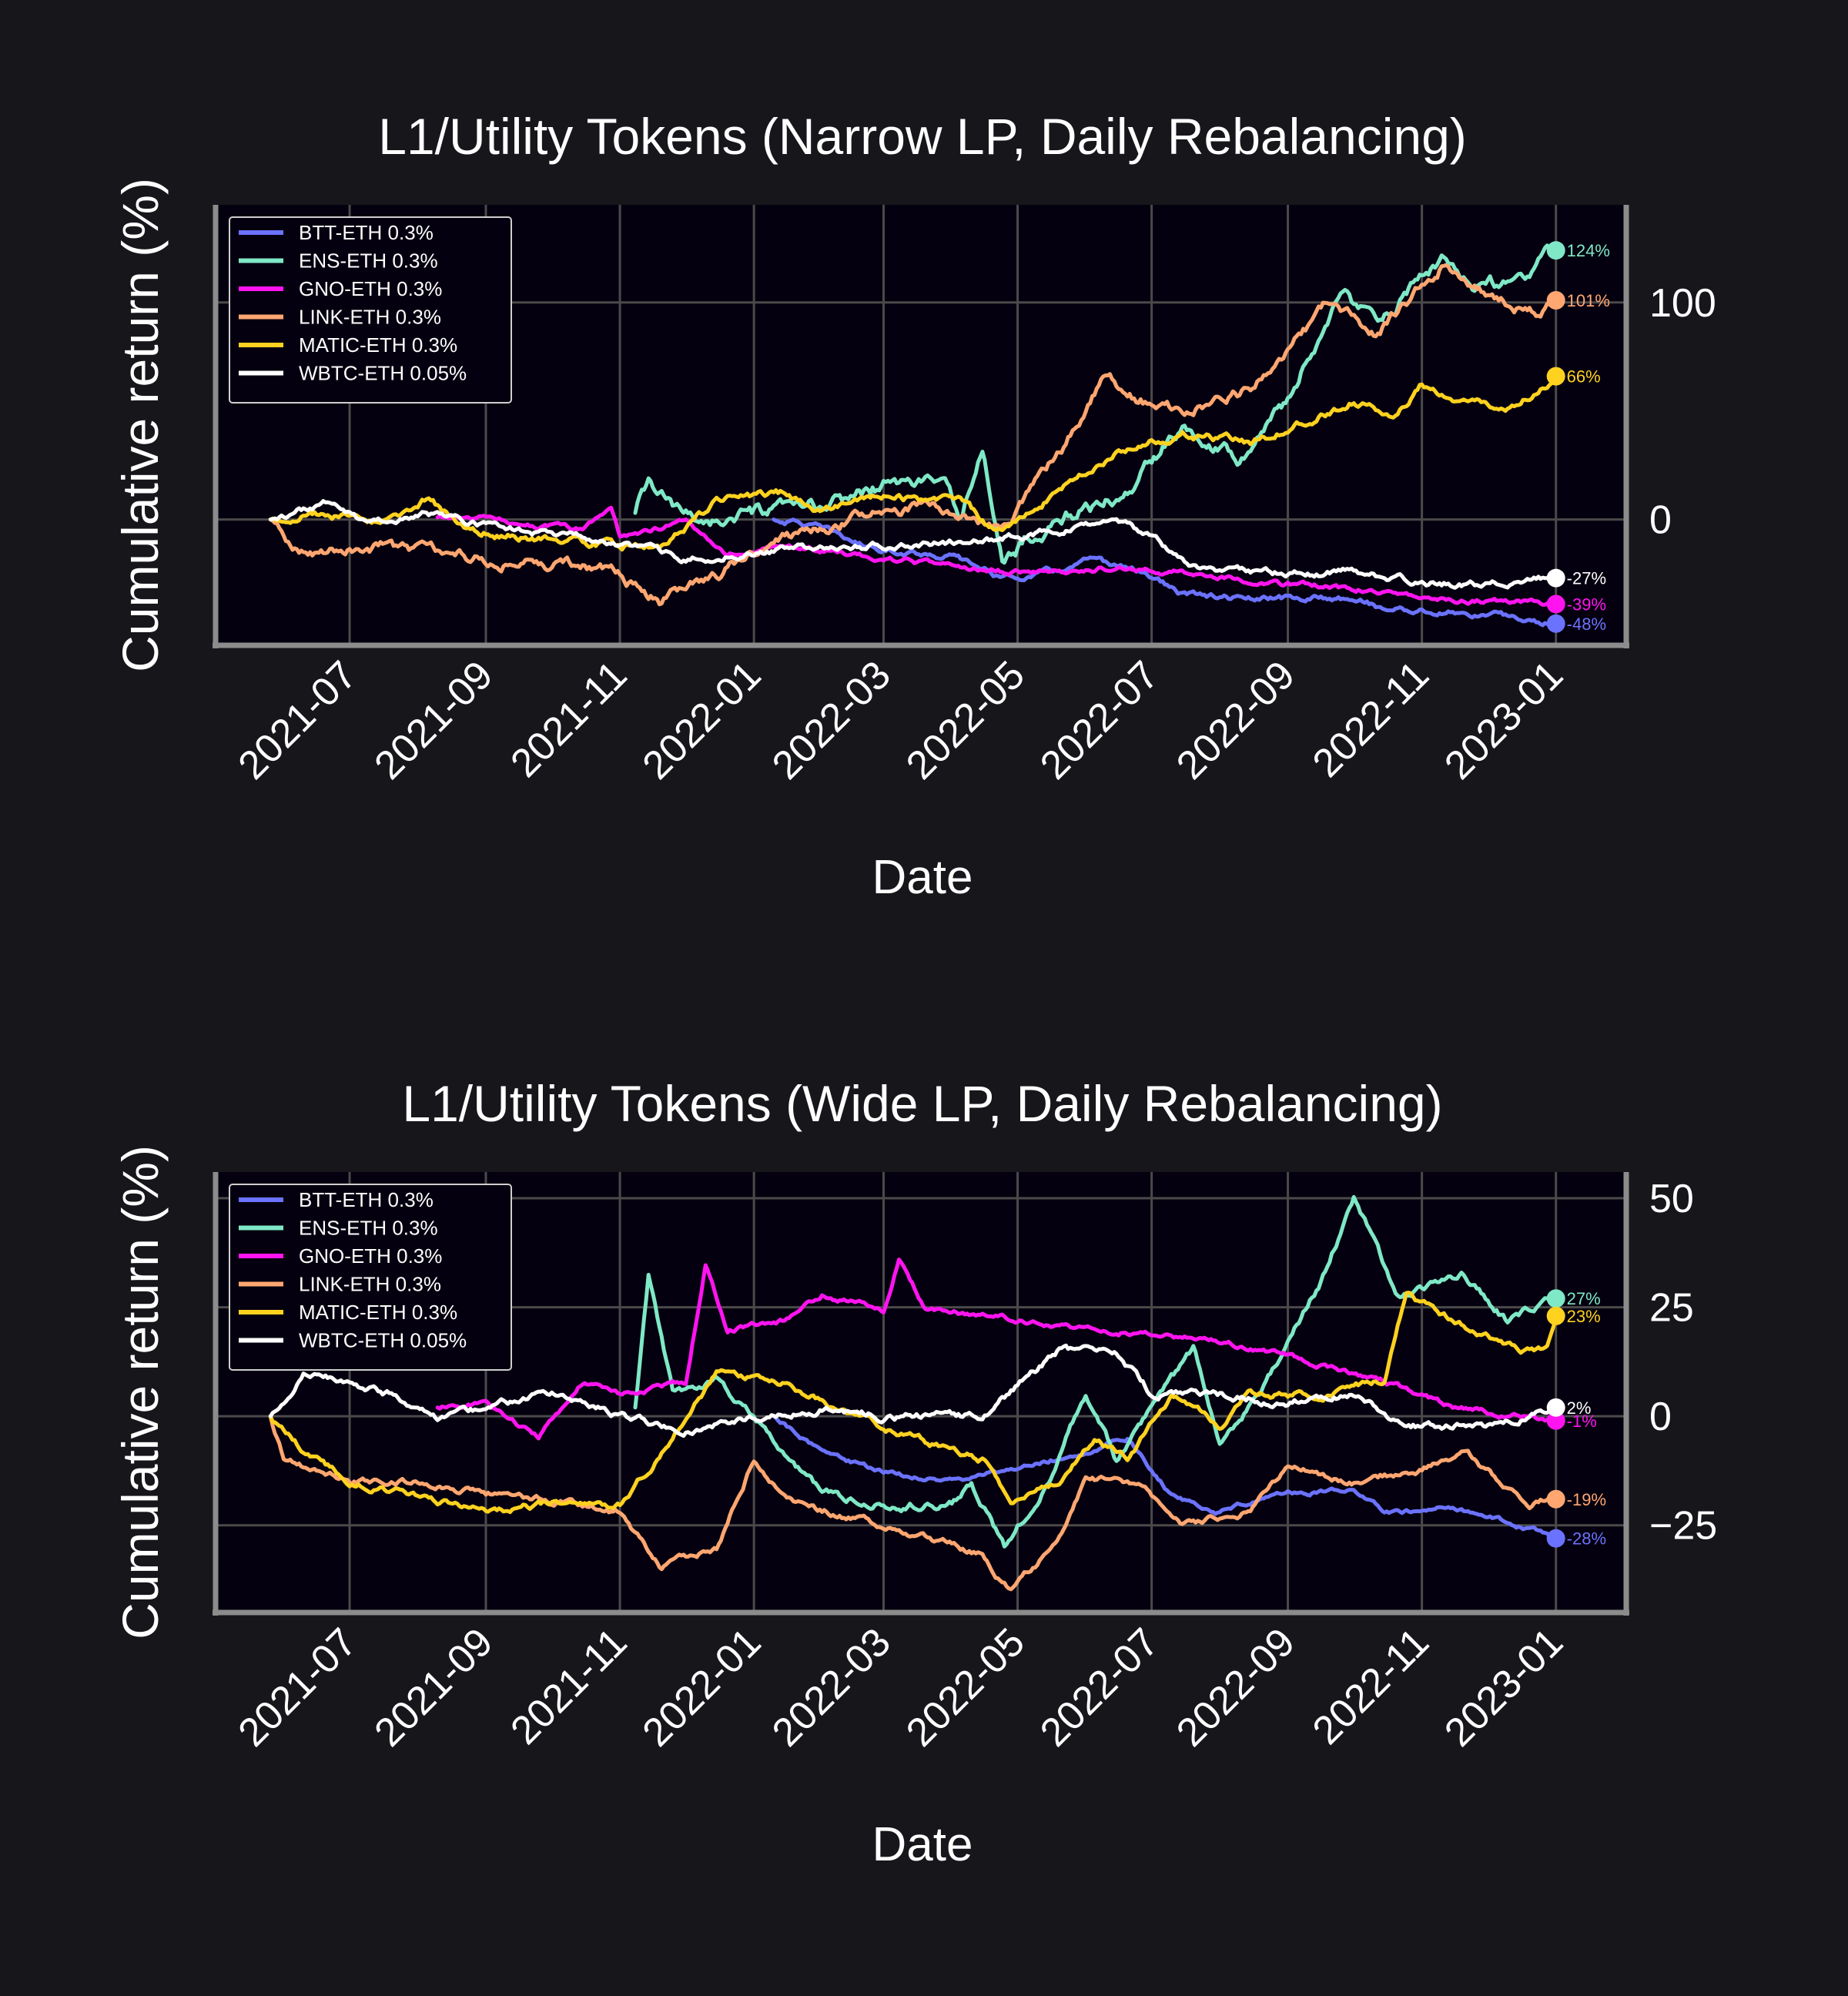  I want to click on series-end-label-2: -1%, so click(1582, 1421).